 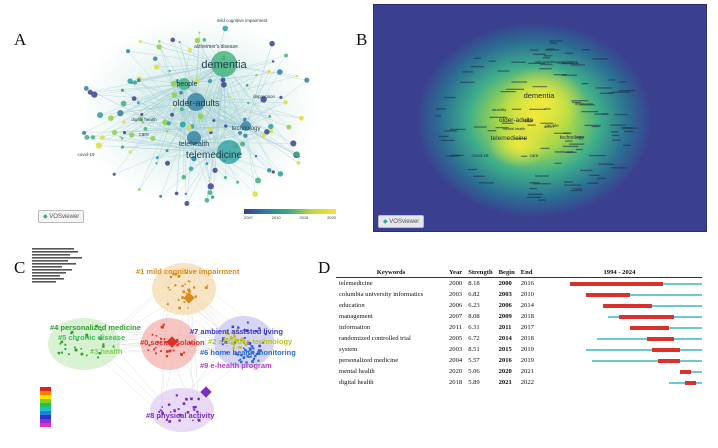 What do you see at coordinates (404, 222) in the screenshot?
I see `vosviewer-label: VOSviewer` at bounding box center [404, 222].